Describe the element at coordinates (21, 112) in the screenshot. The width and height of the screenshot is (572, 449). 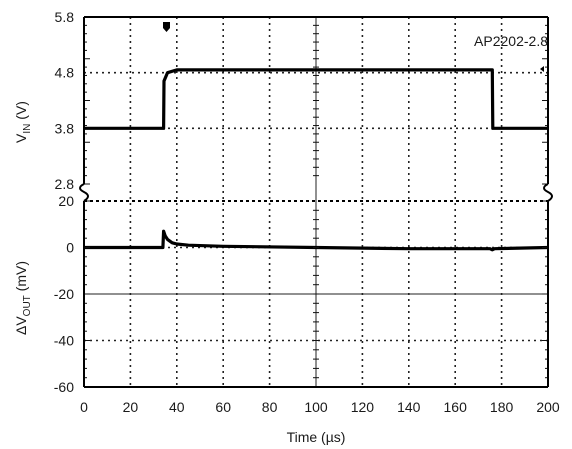
I see `y-axis-label-top-unit: (V)` at that location.